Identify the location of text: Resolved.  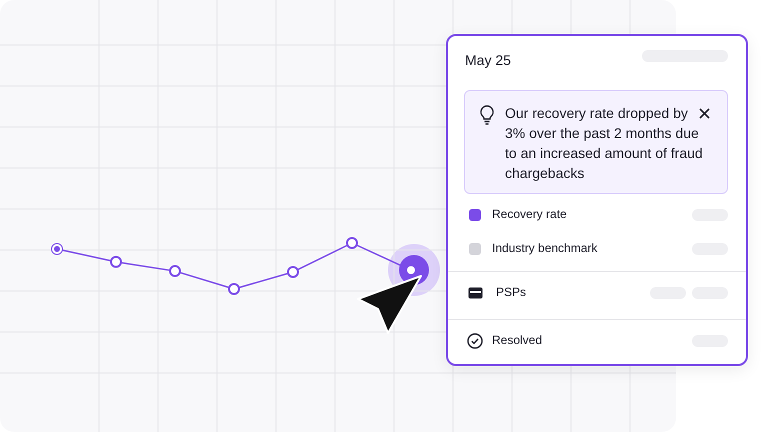
(517, 340).